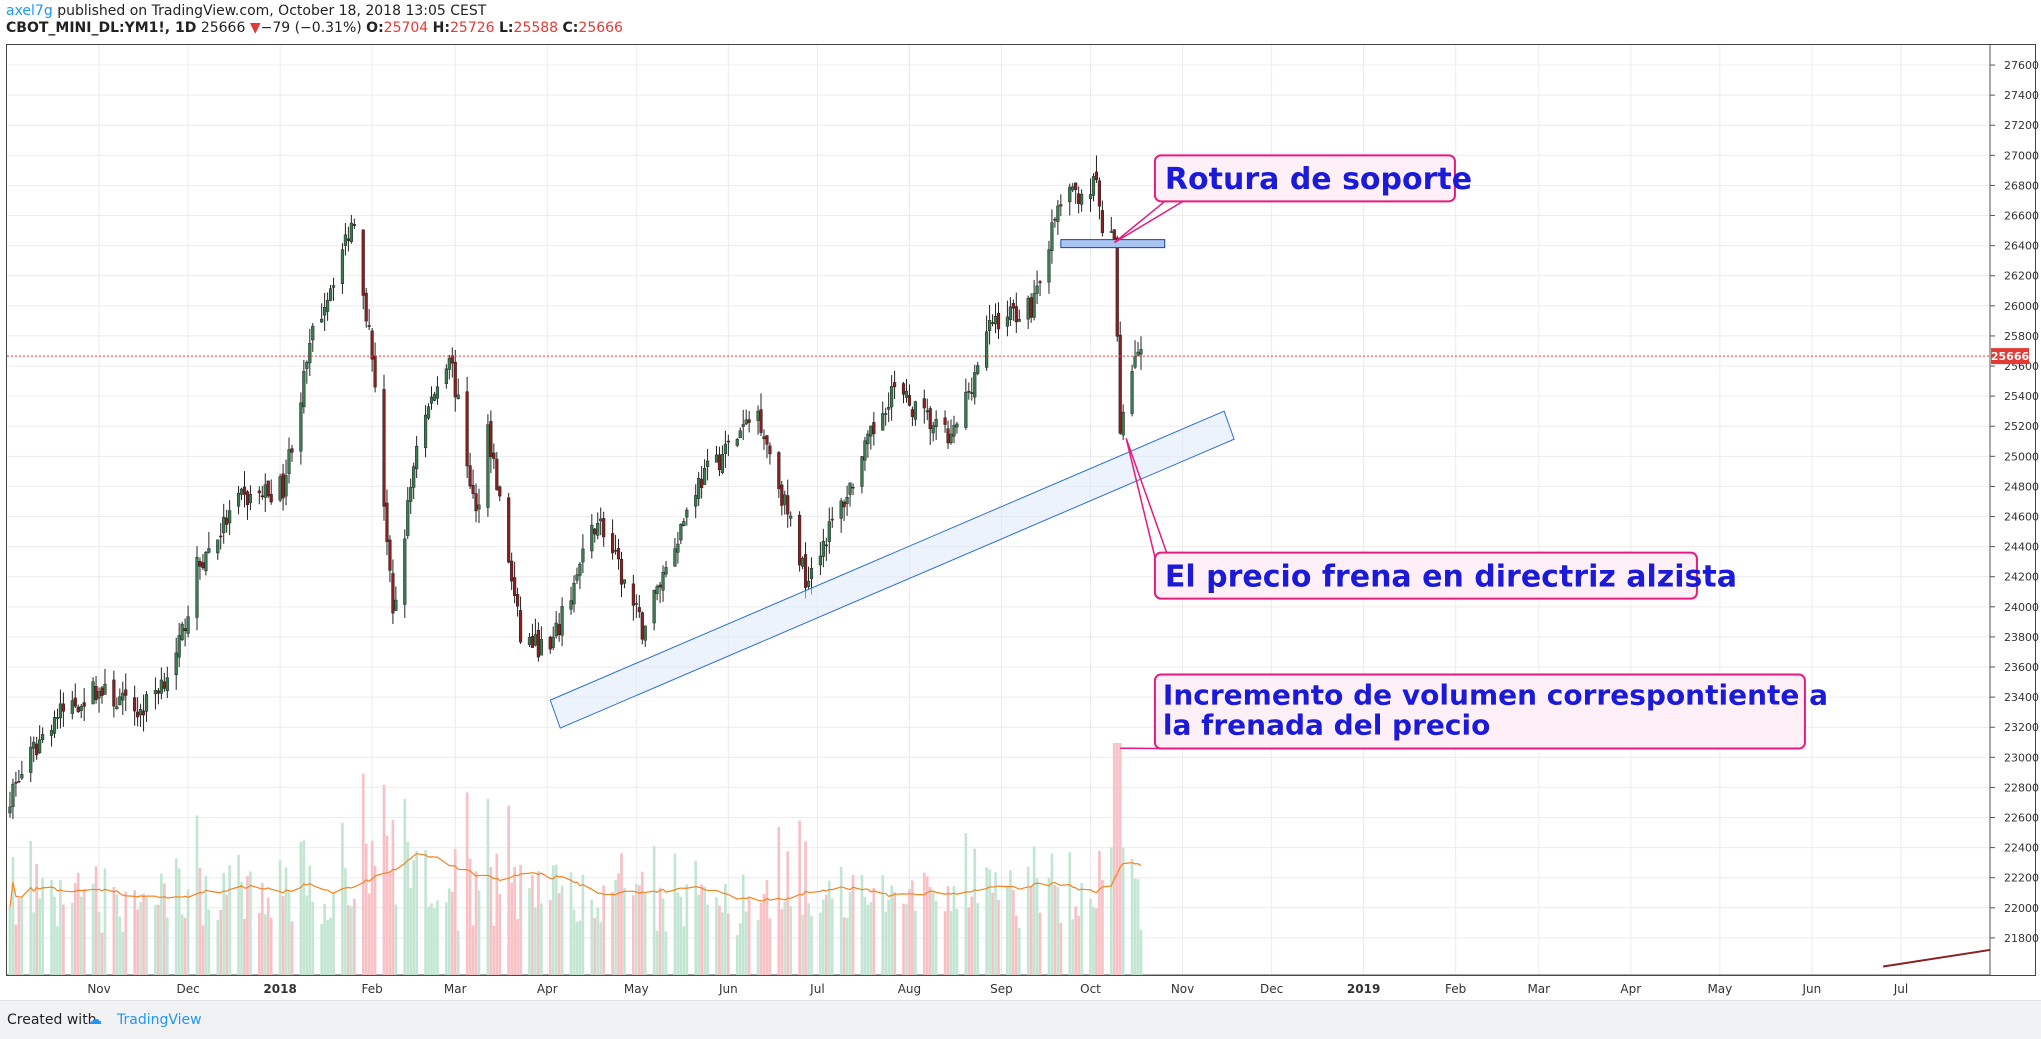 The width and height of the screenshot is (2041, 1039). I want to click on trend-extension-line, so click(1936, 958).